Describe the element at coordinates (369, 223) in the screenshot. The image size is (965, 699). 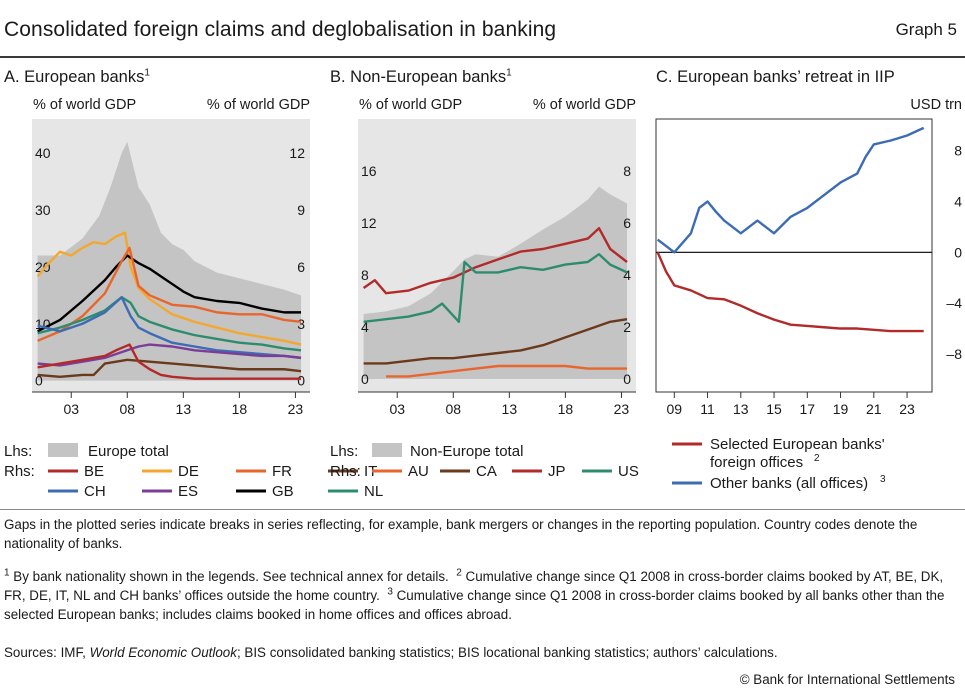
I see `panel-b-lhs-tick: 12` at that location.